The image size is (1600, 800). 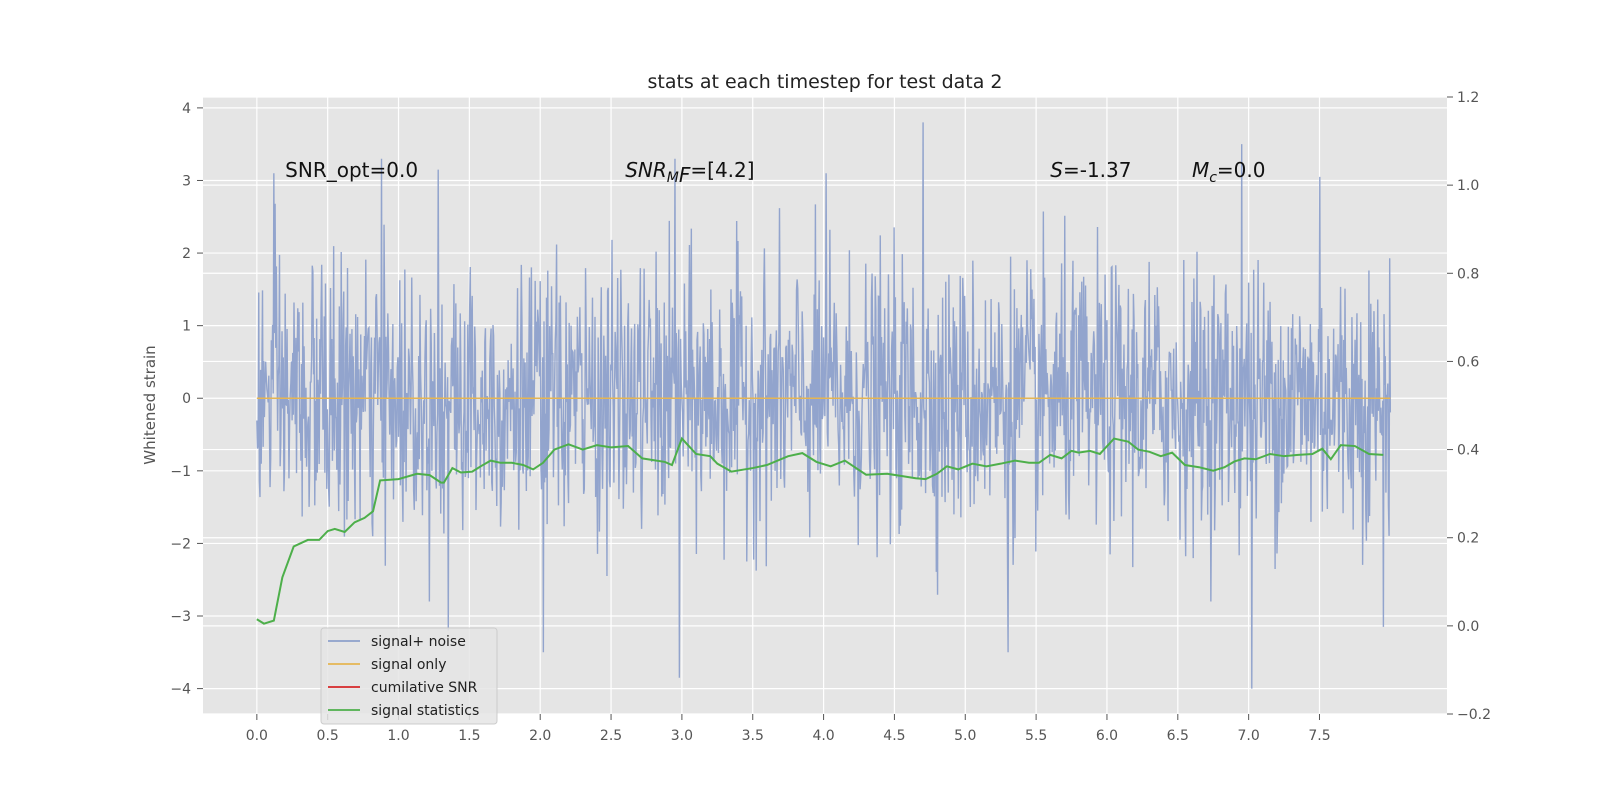 What do you see at coordinates (186, 109) in the screenshot?
I see `y-tick-label: 4` at bounding box center [186, 109].